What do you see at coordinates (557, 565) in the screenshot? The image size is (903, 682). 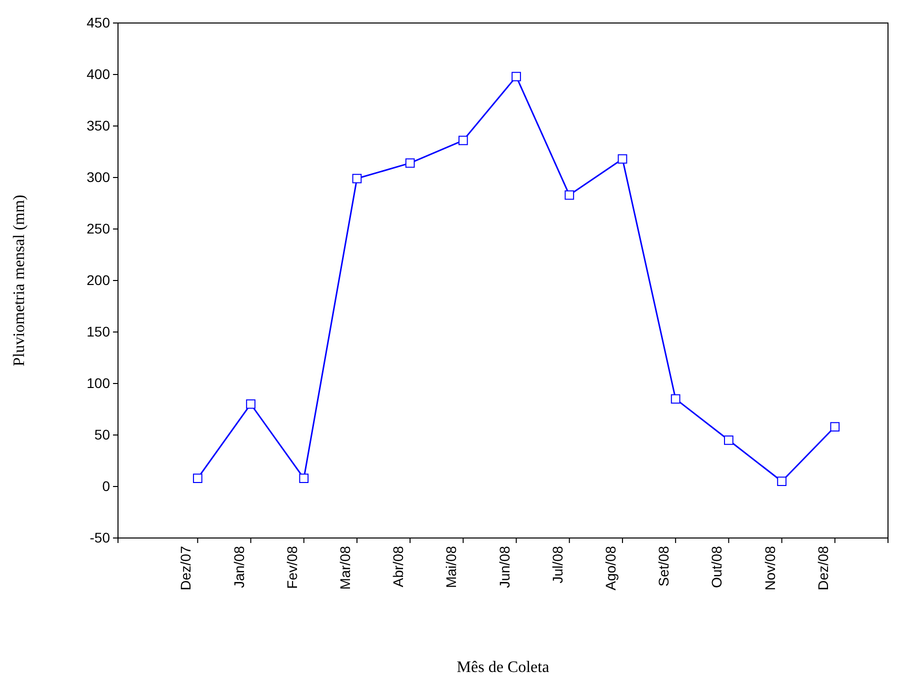 I see `x-tick-label: Jul/08` at bounding box center [557, 565].